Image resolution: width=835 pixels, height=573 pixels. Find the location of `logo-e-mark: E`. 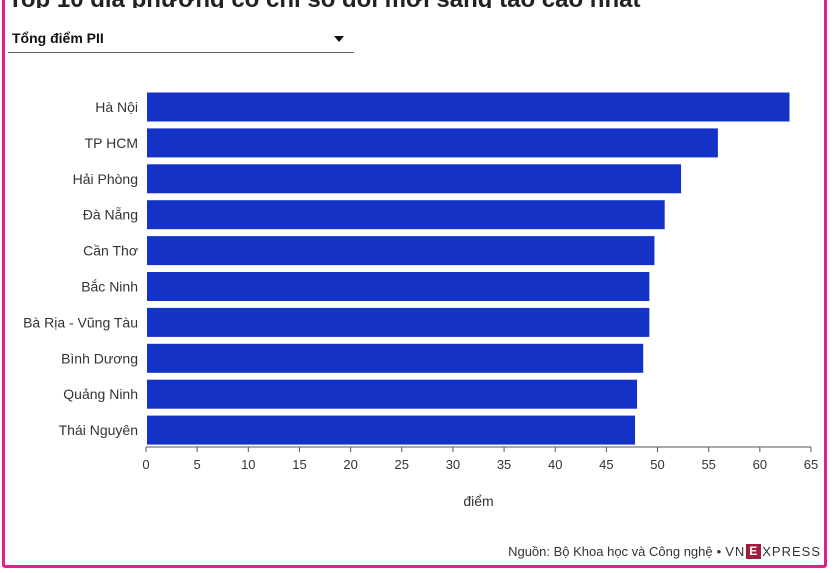

logo-e-mark: E is located at coordinates (754, 551).